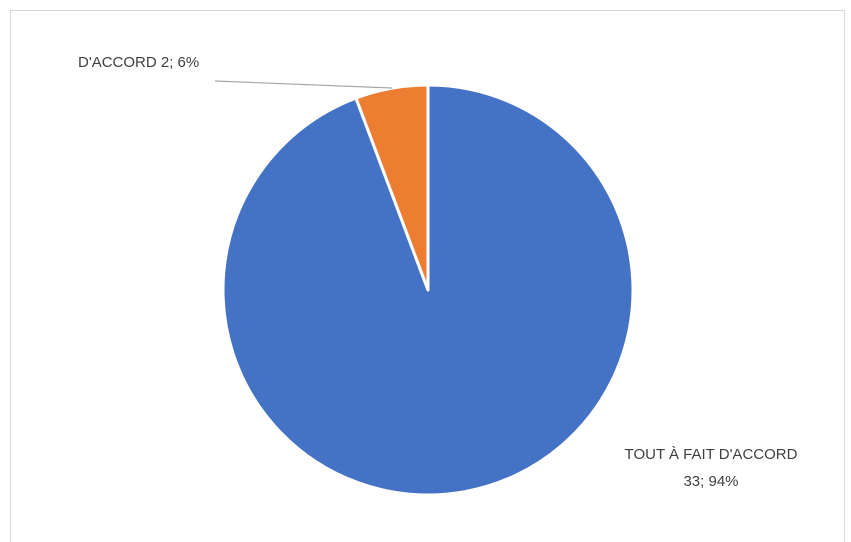  Describe the element at coordinates (710, 481) in the screenshot. I see `data-label-tout-a-fait-line2: 33; 94%` at that location.